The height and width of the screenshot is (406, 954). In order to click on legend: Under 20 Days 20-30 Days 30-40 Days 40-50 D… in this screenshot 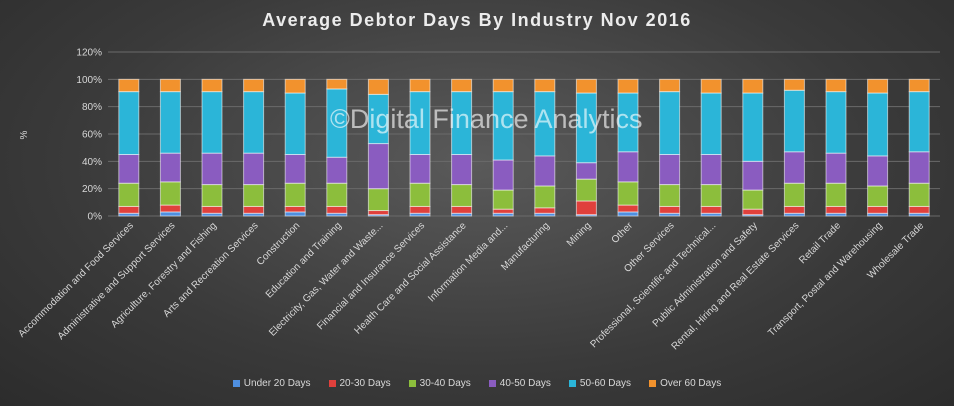, I will do `click(477, 383)`.